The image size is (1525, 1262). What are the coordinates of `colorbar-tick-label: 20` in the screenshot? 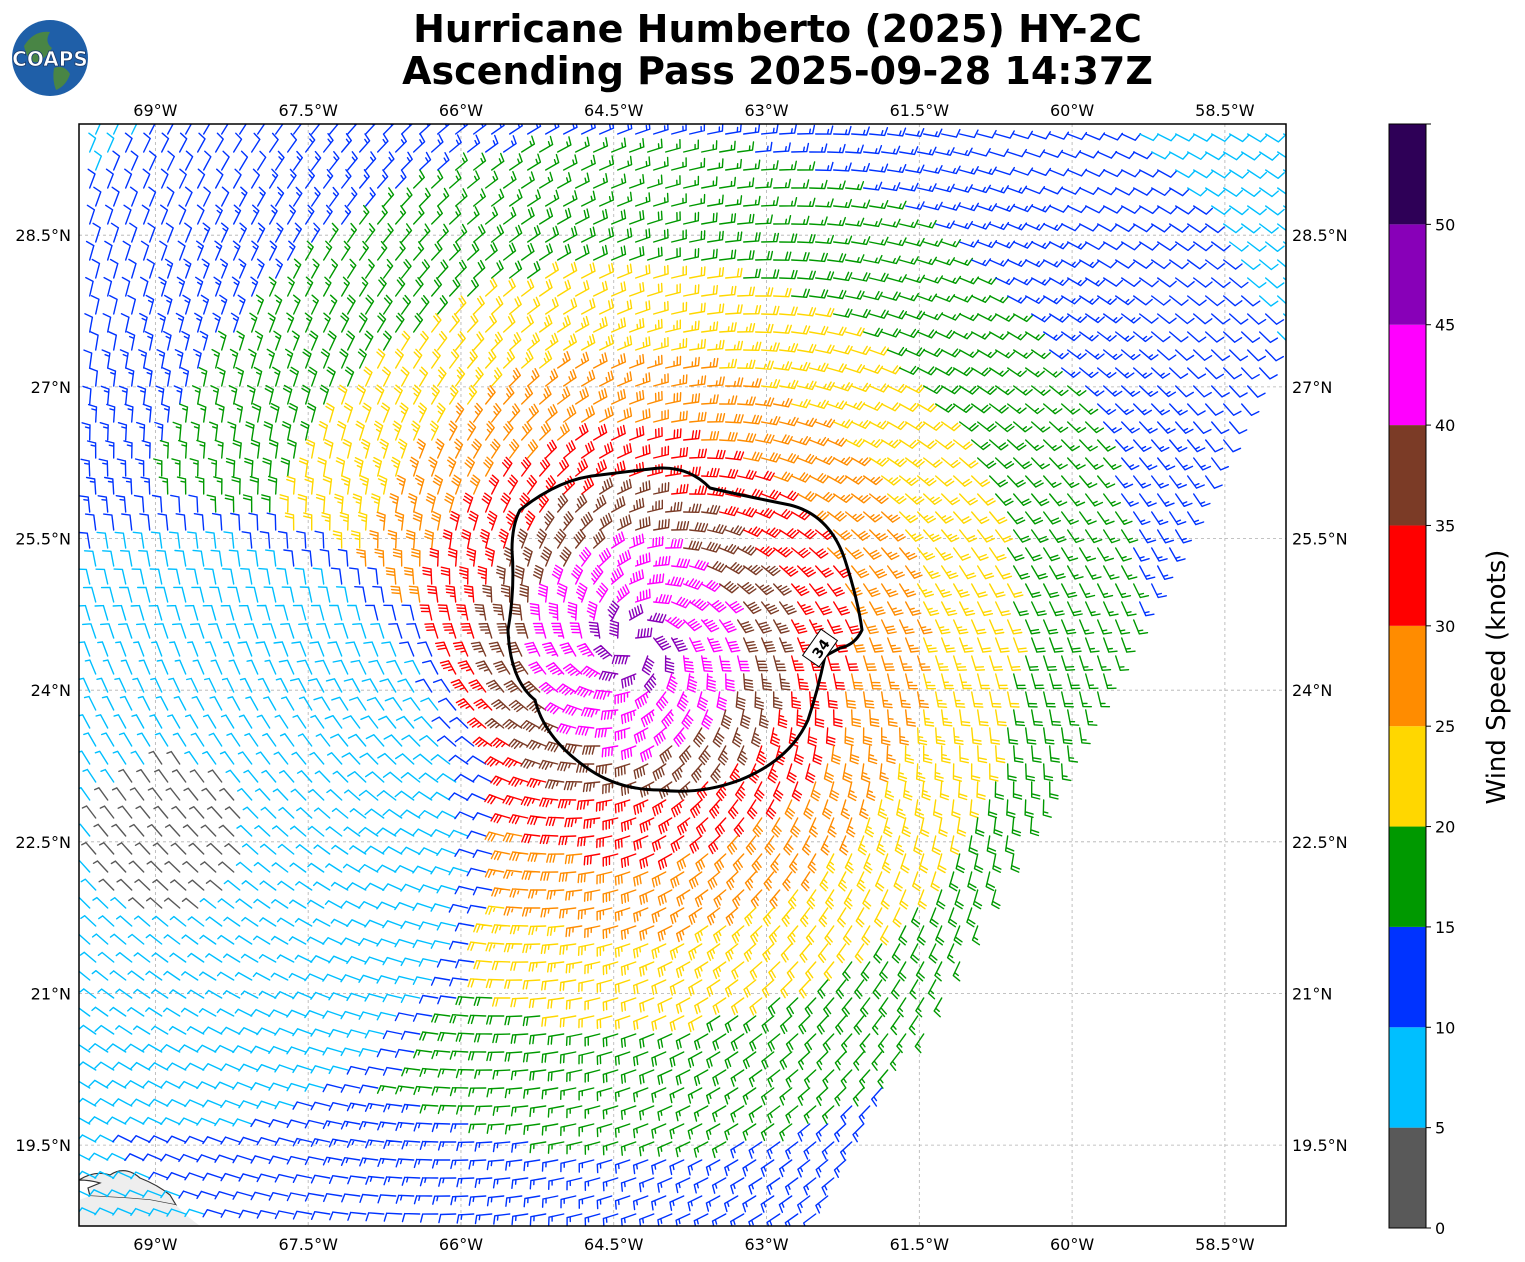 It's located at (1445, 827).